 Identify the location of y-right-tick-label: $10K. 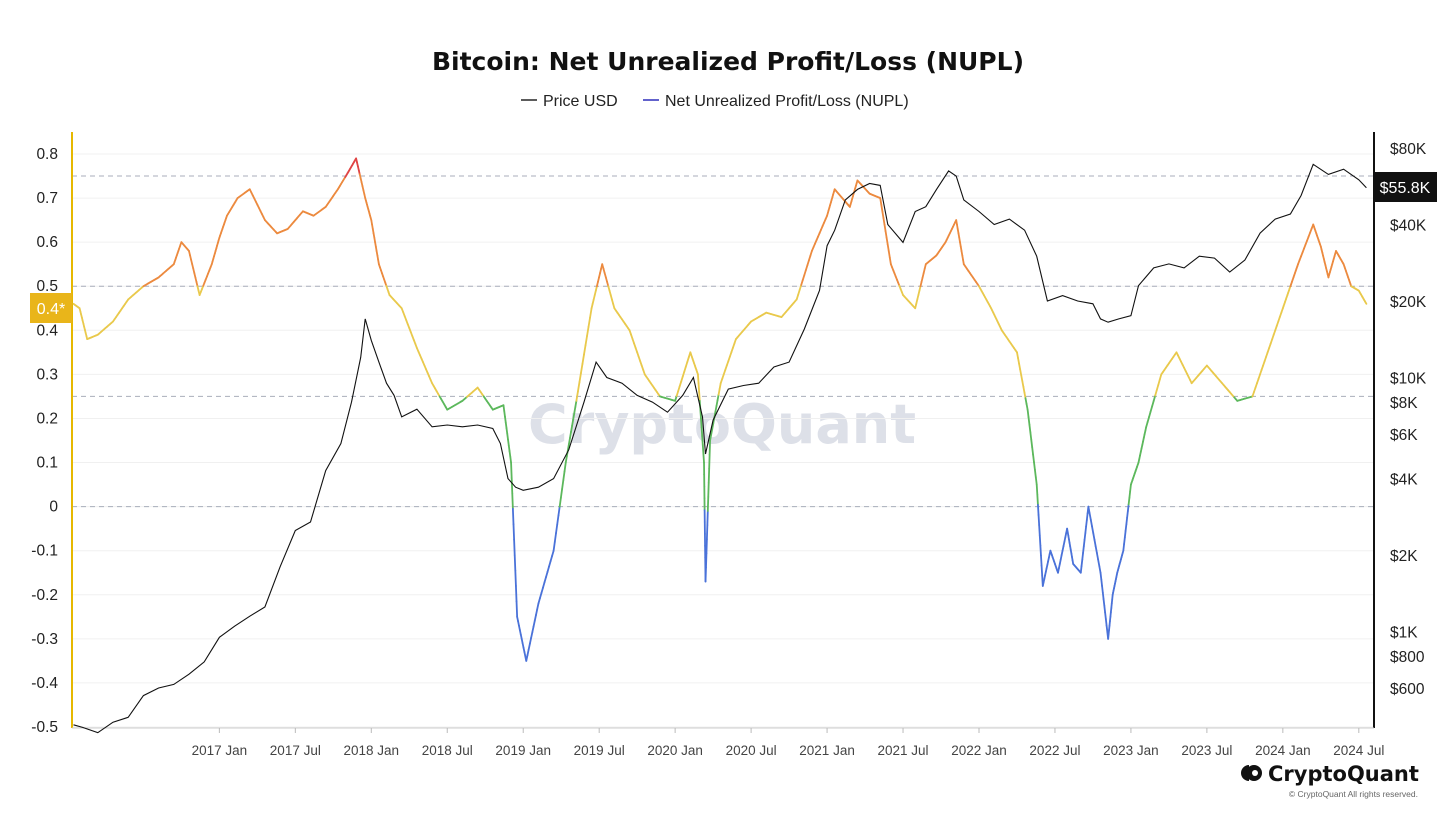
(1408, 378).